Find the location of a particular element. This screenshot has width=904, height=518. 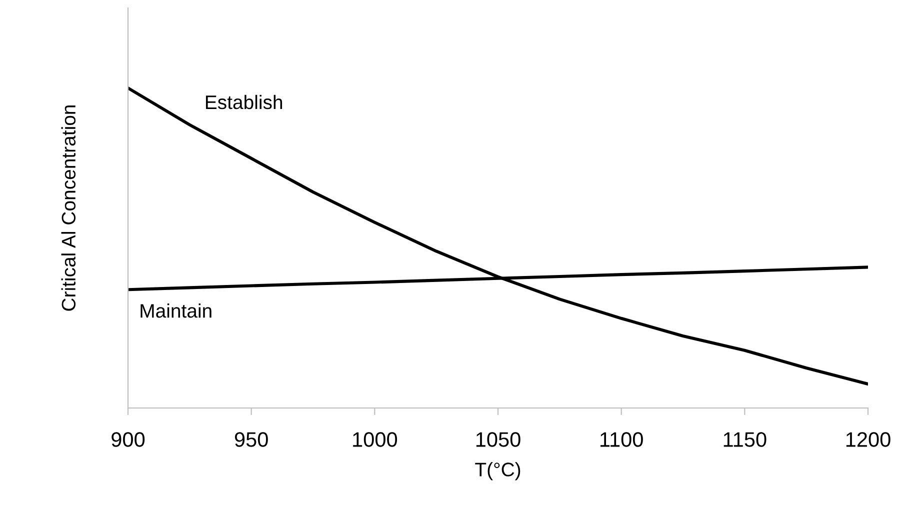

x-tick-label: 950 is located at coordinates (251, 439).